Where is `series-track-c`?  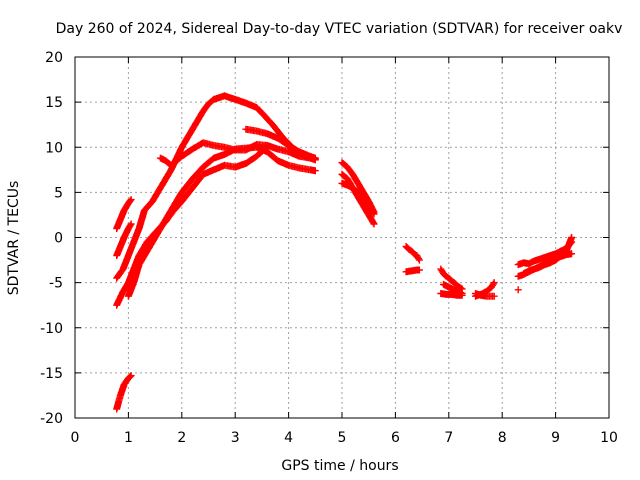
series-track-c is located at coordinates (124, 392).